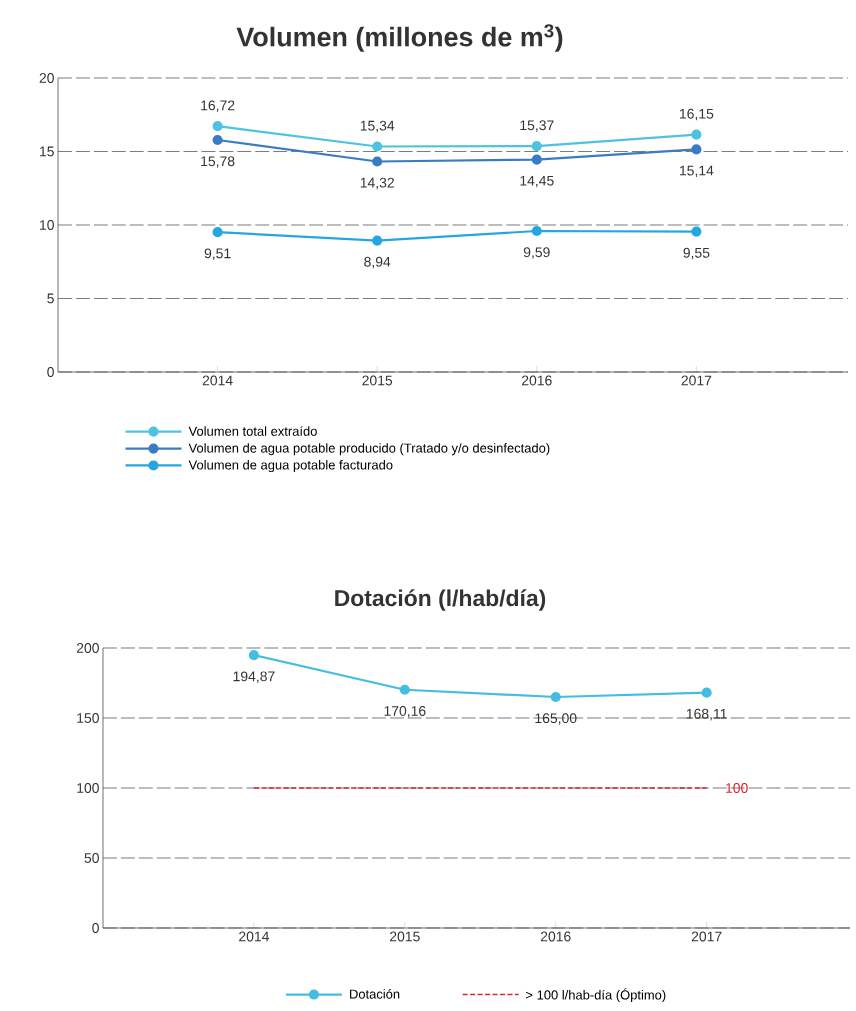 The width and height of the screenshot is (856, 1011). I want to click on y-tick-label: 50, so click(91, 858).